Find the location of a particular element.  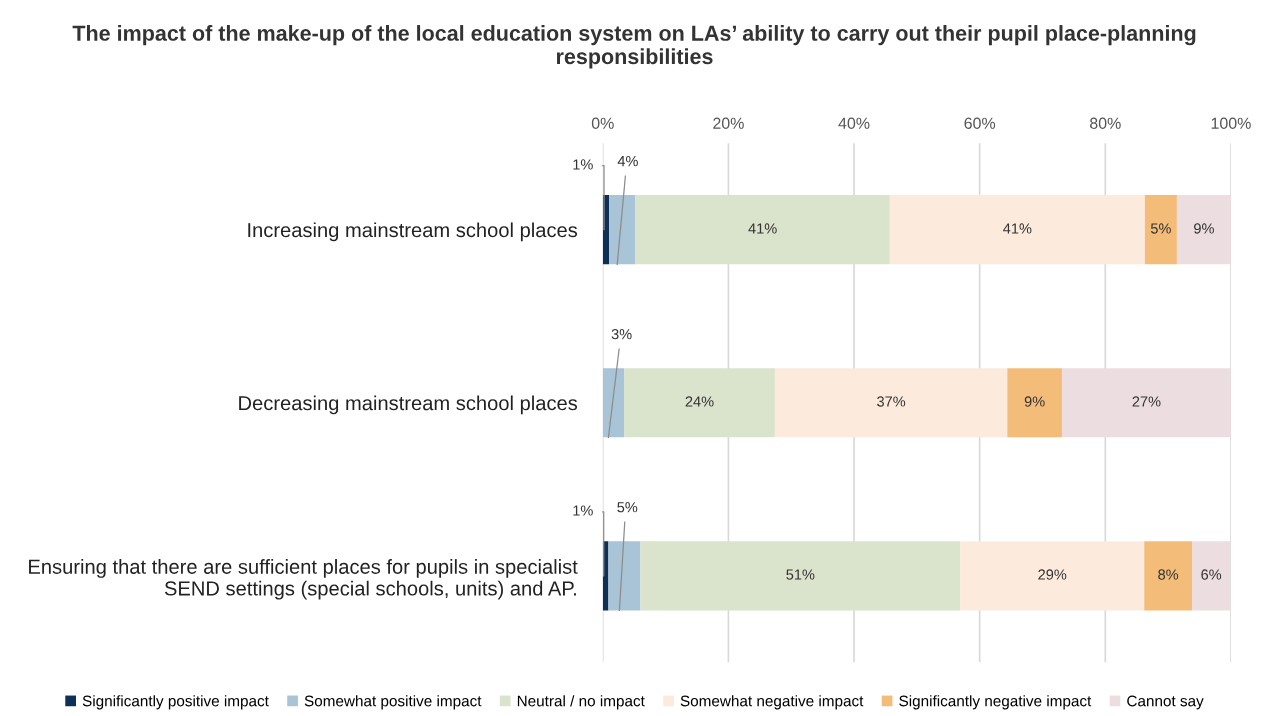

x-tick-label: 40% is located at coordinates (854, 123).